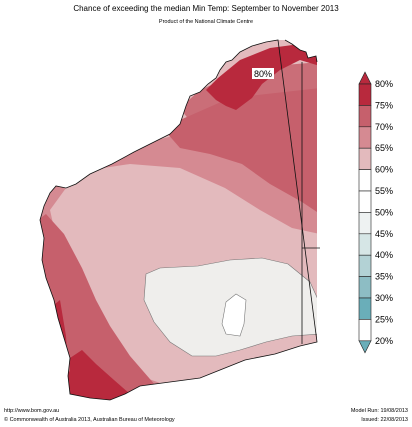 The width and height of the screenshot is (412, 427). Describe the element at coordinates (384, 319) in the screenshot. I see `legend-label: 25%` at that location.